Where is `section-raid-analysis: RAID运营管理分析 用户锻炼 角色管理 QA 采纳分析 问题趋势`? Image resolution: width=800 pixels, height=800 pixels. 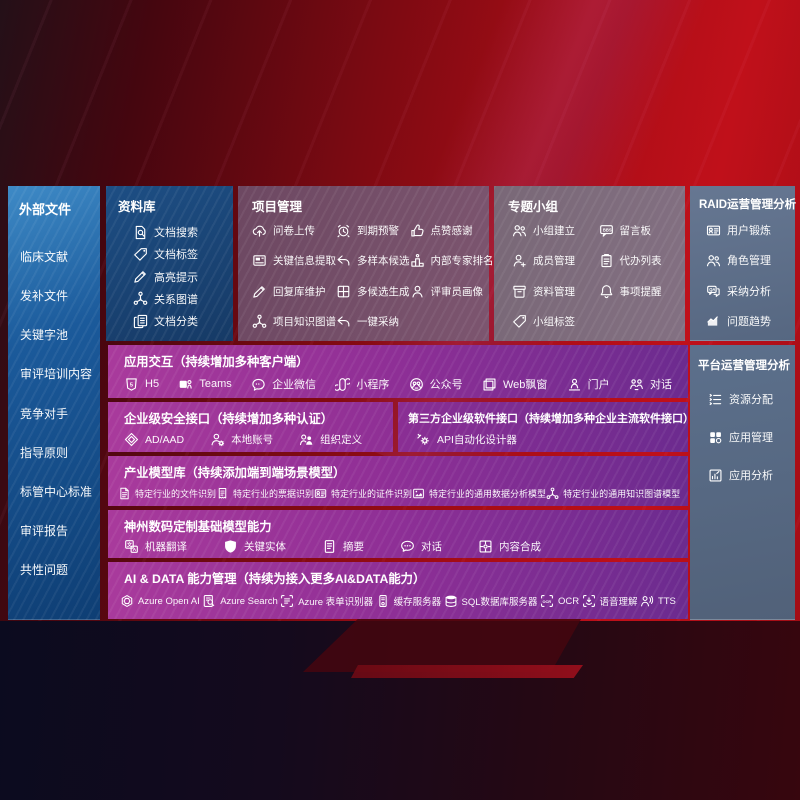
section-raid-analysis: RAID运营管理分析 用户锻炼 角色管理 QA 采纳分析 问题趋势 is located at coordinates (743, 263).